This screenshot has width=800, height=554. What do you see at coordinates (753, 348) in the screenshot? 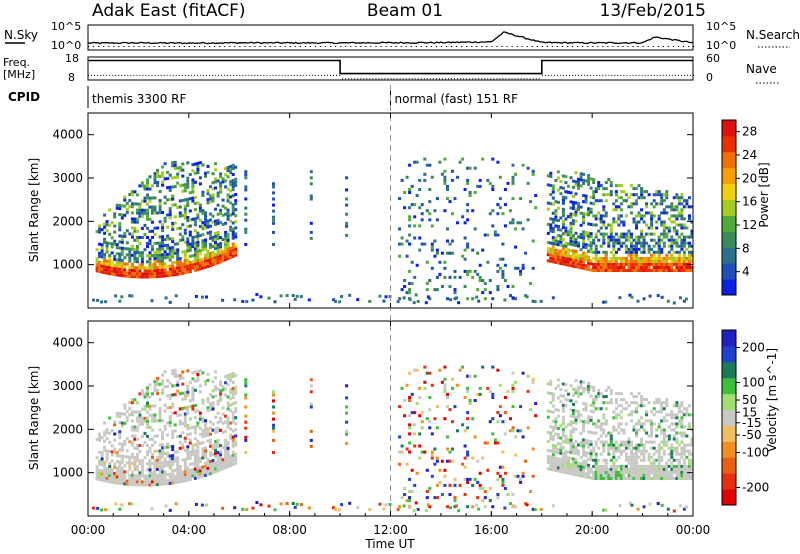
I see `colorbar-tick-label: 200` at bounding box center [753, 348].